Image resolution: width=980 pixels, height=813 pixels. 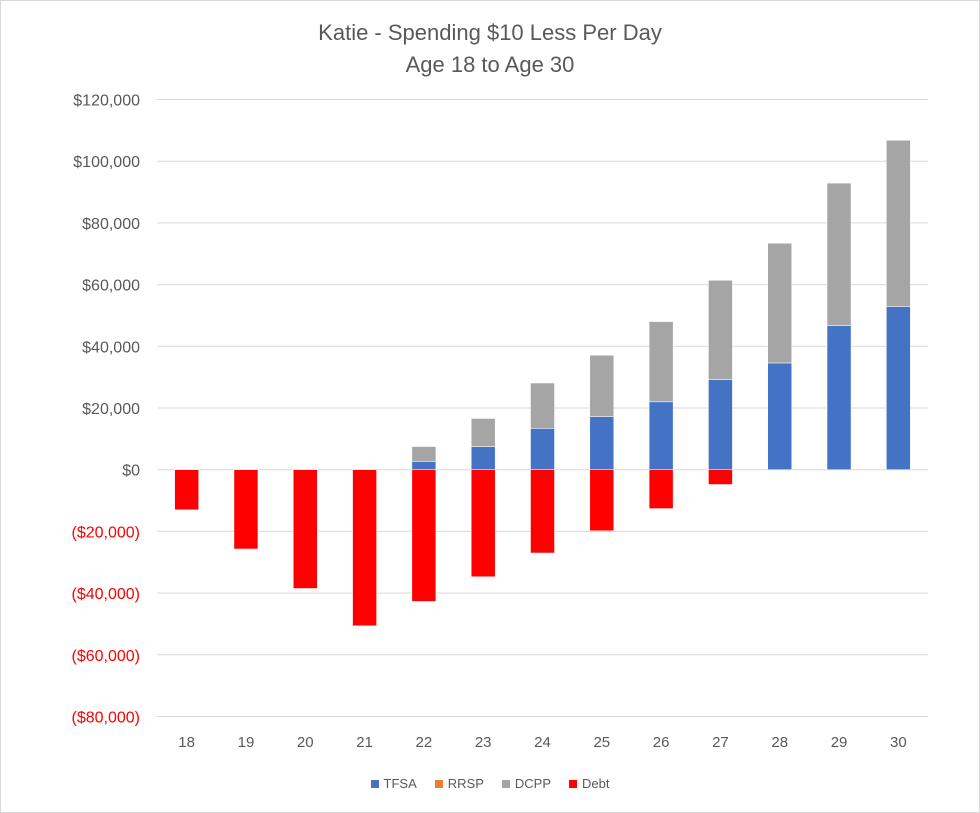 I want to click on x-tick-label: 30, so click(x=898, y=742).